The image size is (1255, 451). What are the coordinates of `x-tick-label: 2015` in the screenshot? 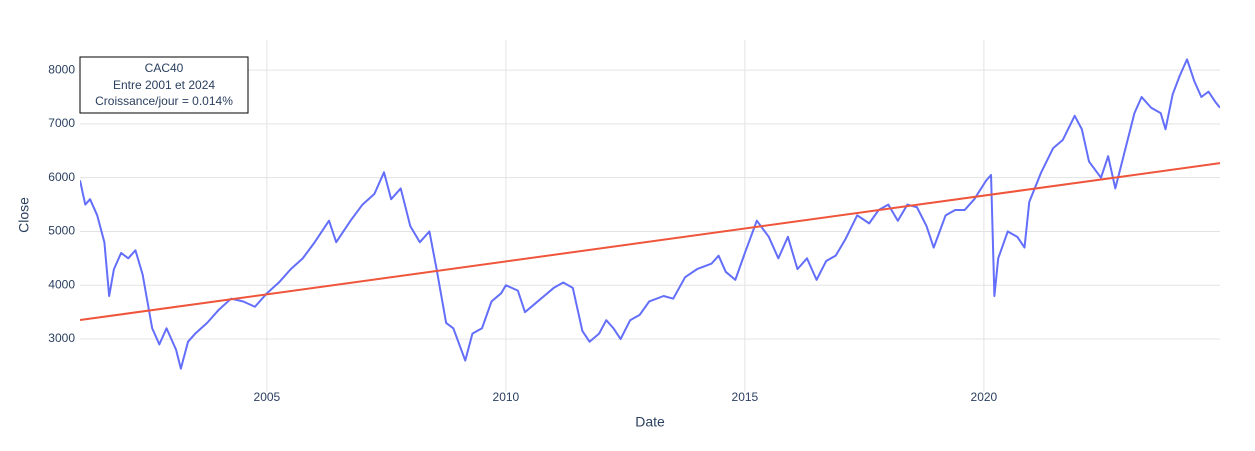 It's located at (745, 397).